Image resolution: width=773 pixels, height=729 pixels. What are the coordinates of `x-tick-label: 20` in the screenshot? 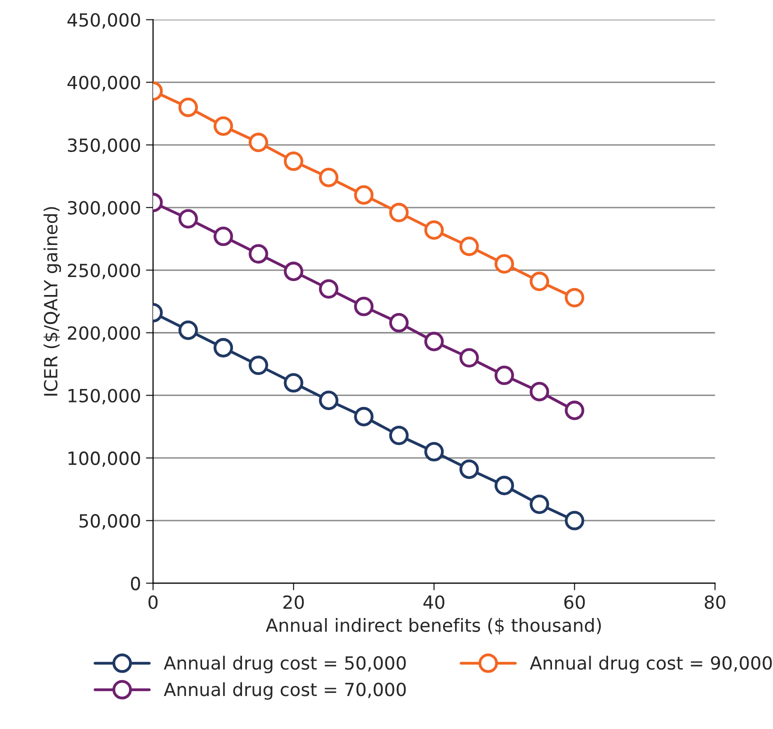 It's located at (293, 602).